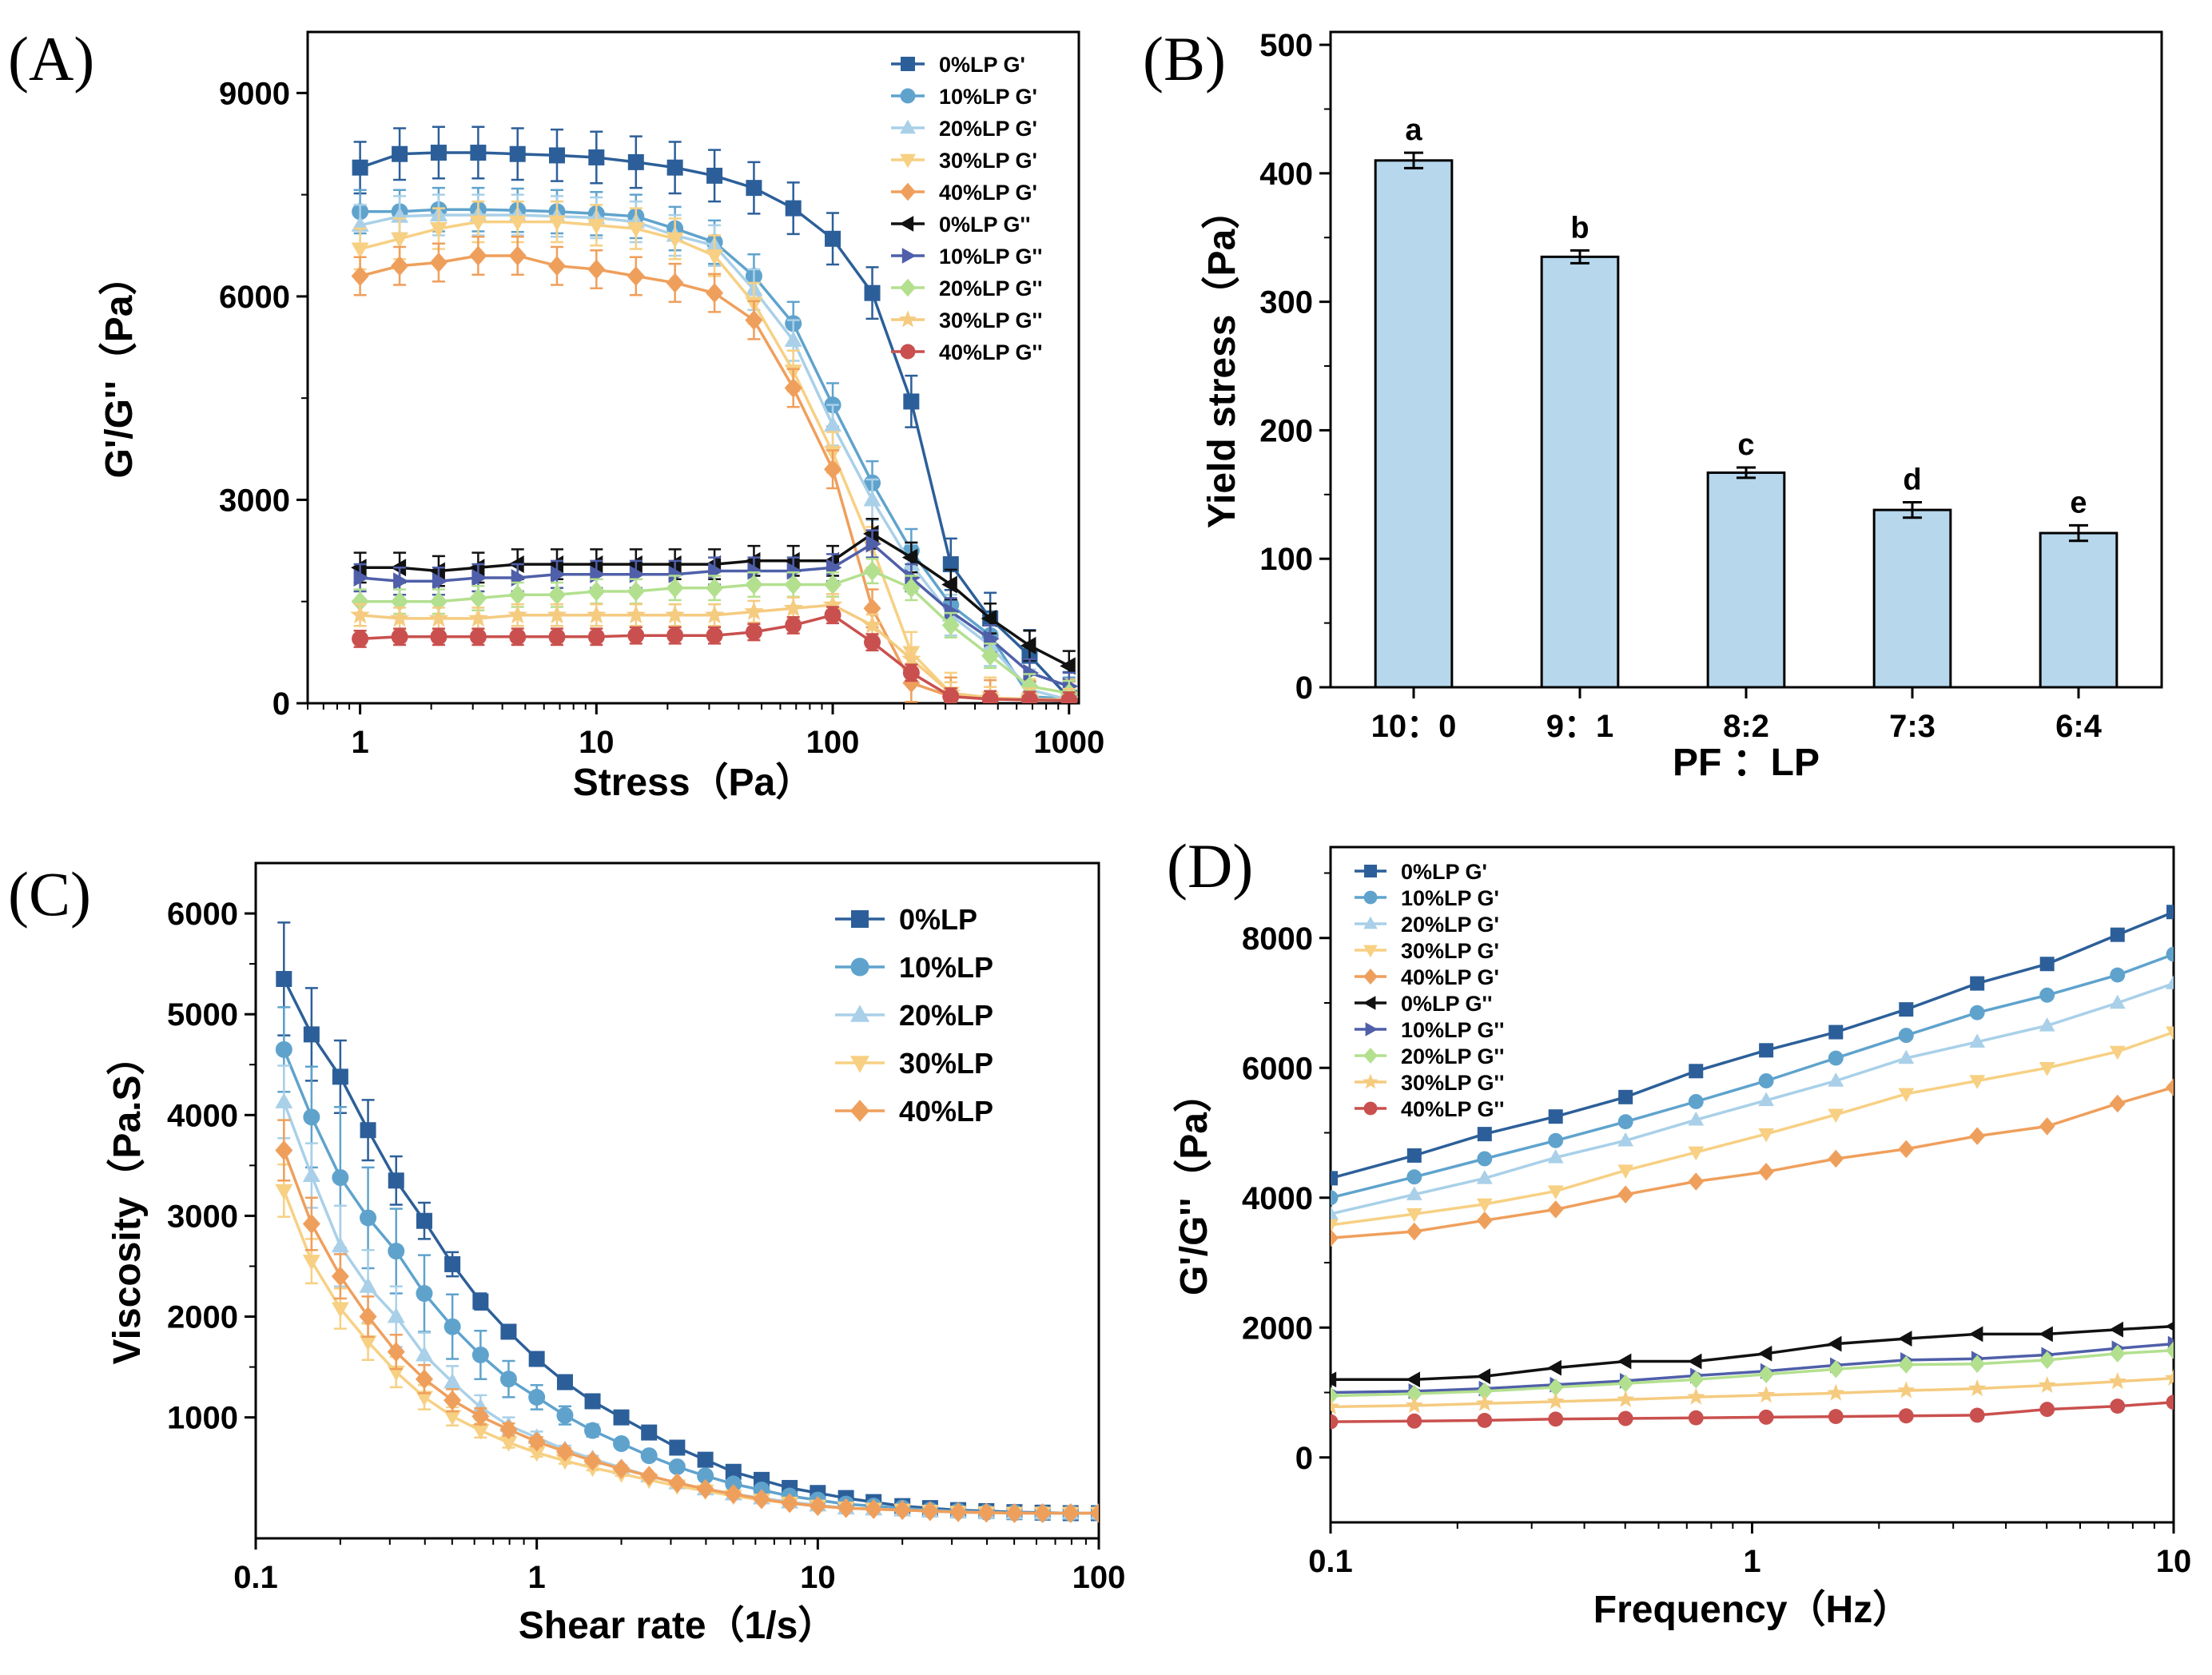 The height and width of the screenshot is (1675, 2212). What do you see at coordinates (1752, 1076) in the screenshot?
I see `series-10-lp-g-` at bounding box center [1752, 1076].